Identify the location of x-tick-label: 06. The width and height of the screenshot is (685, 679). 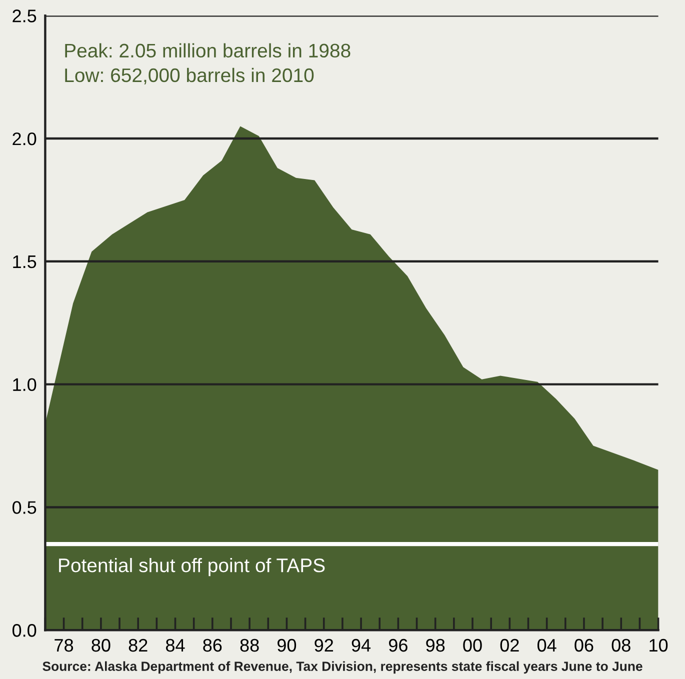
(584, 645).